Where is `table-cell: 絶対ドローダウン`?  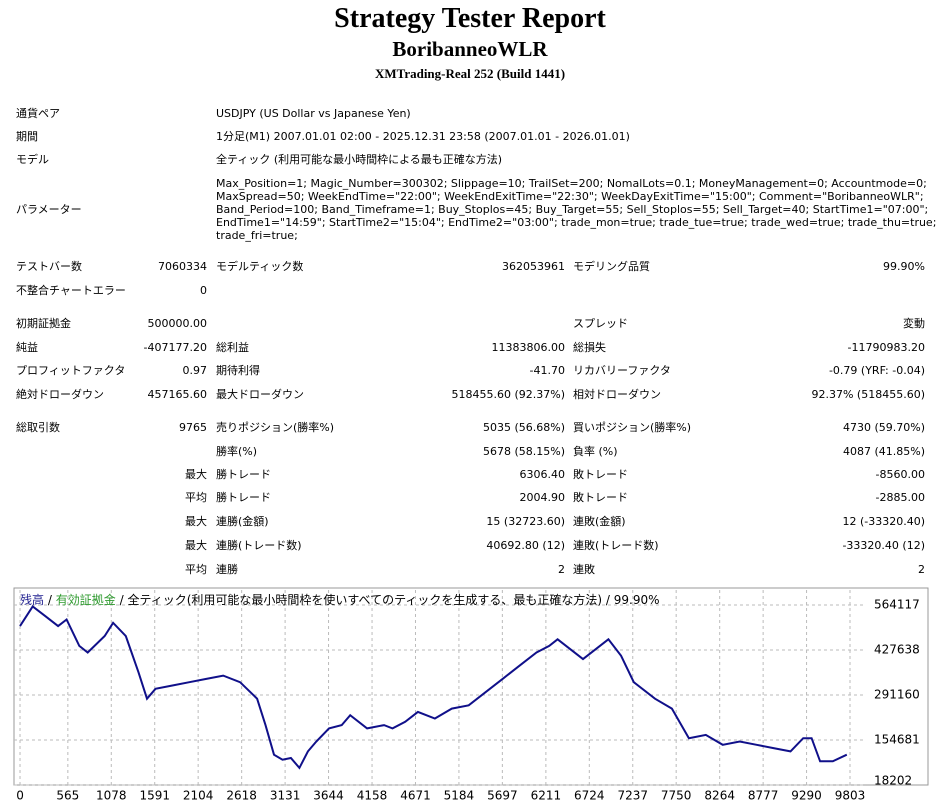 table-cell: 絶対ドローダウン is located at coordinates (60, 394).